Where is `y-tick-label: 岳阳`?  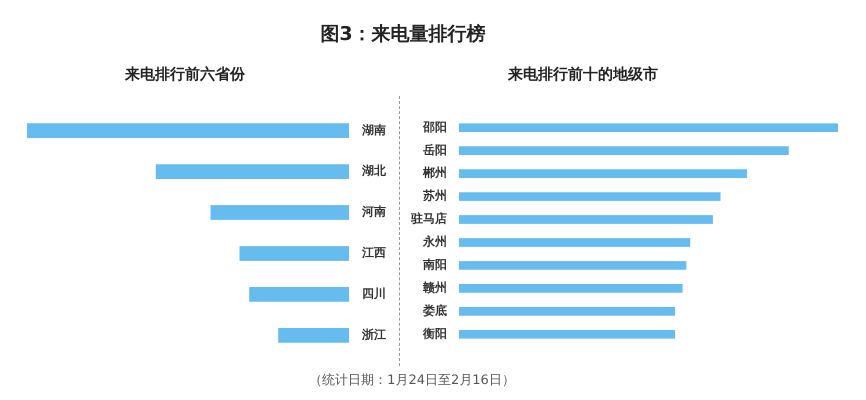 y-tick-label: 岳阳 is located at coordinates (434, 149).